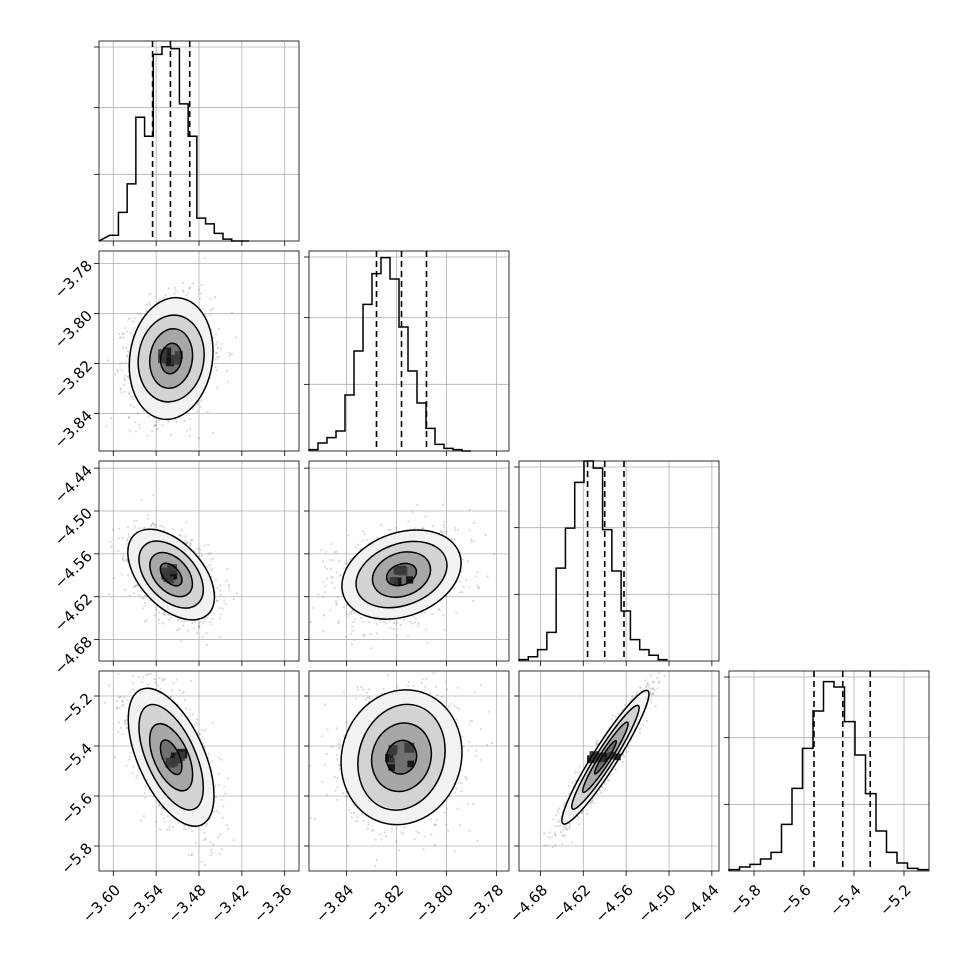  Describe the element at coordinates (398, 581) in the screenshot. I see `density-core` at that location.